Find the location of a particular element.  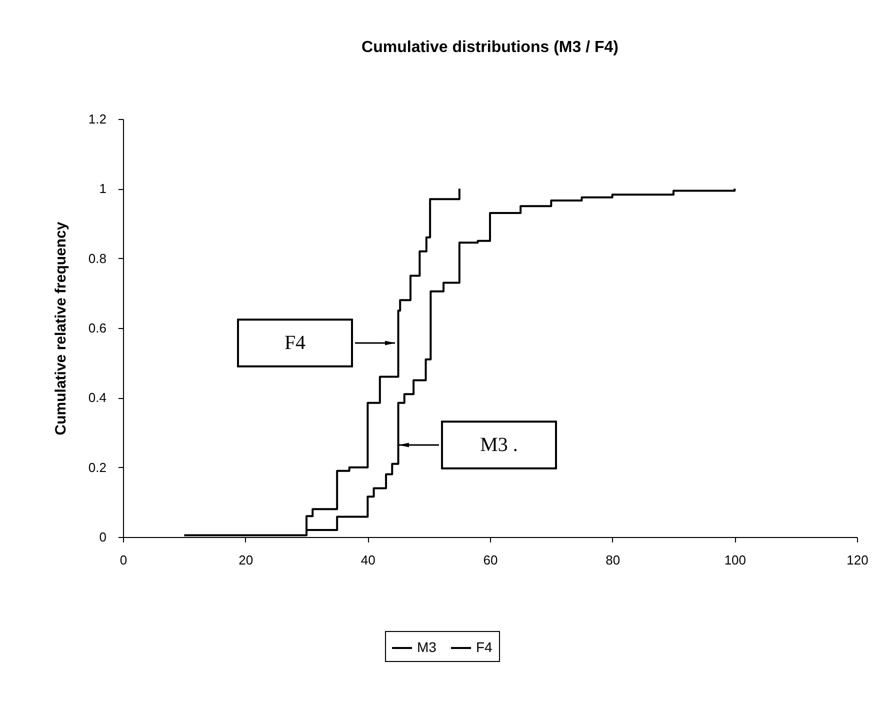

y-tick-label: 0.8 is located at coordinates (97, 258).